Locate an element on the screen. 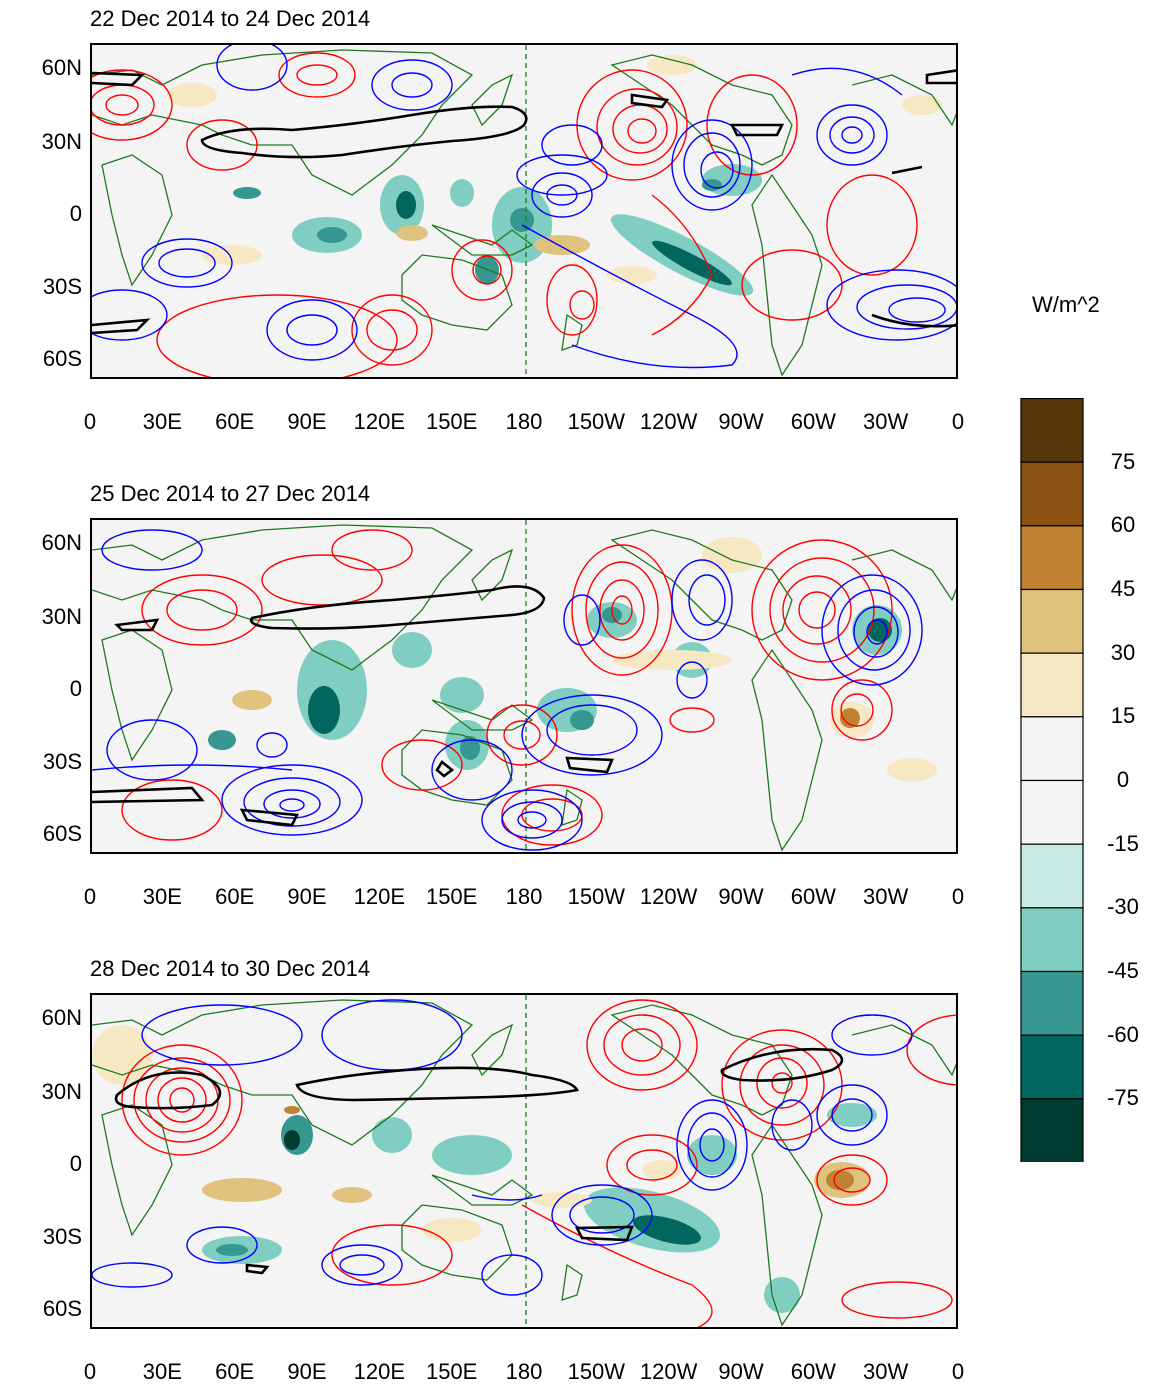 Image resolution: width=1153 pixels, height=1393 pixels. panel-title: 25 Dec 2014 to 27 Dec 2014 is located at coordinates (230, 493).